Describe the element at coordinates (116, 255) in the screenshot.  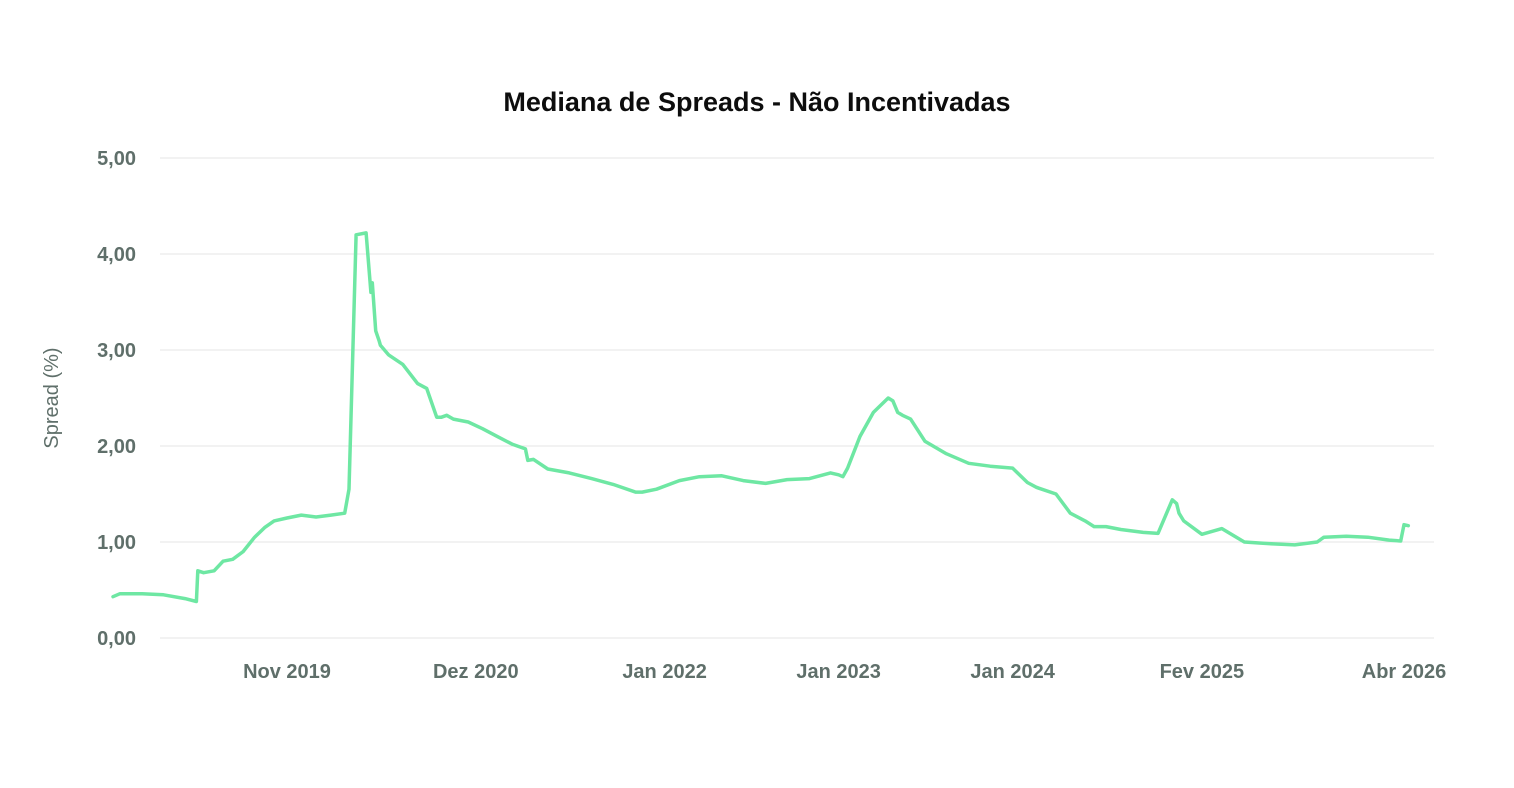
I see `y-tick-label: 4,00` at that location.